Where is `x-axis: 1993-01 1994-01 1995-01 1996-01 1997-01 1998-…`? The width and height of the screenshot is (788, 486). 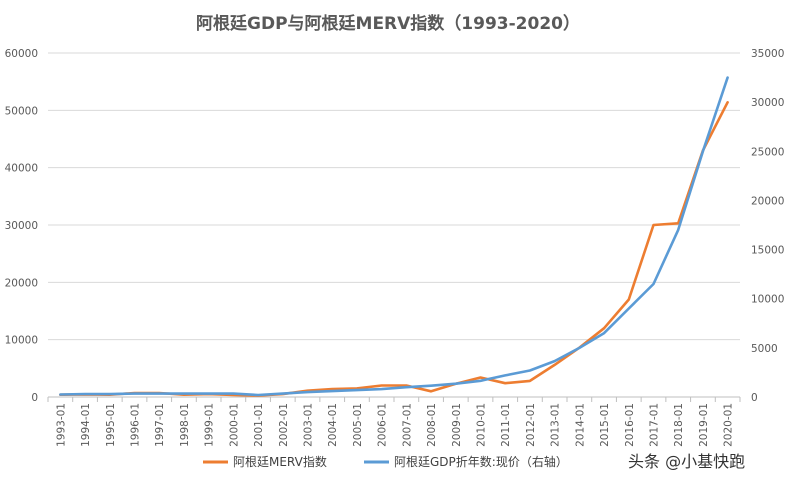
x-axis: 1993-01 1994-01 1995-01 1996-01 1997-01 1998-… is located at coordinates (394, 421).